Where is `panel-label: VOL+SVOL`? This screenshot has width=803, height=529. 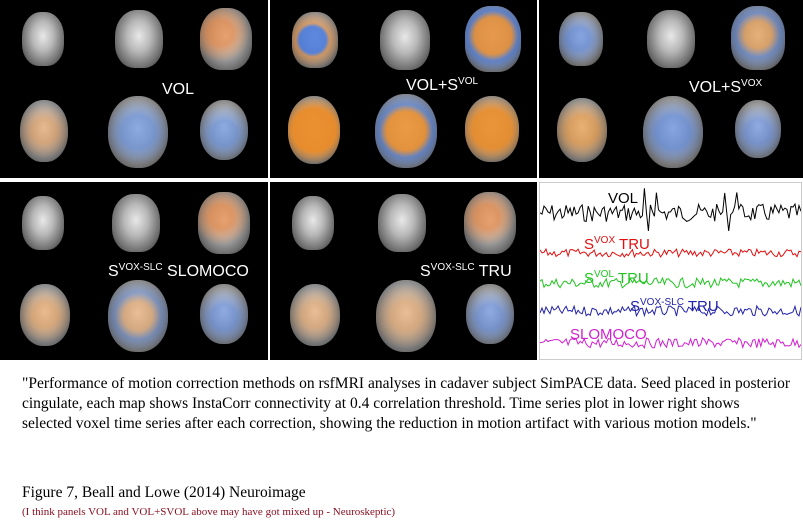 panel-label: VOL+SVOL is located at coordinates (442, 85).